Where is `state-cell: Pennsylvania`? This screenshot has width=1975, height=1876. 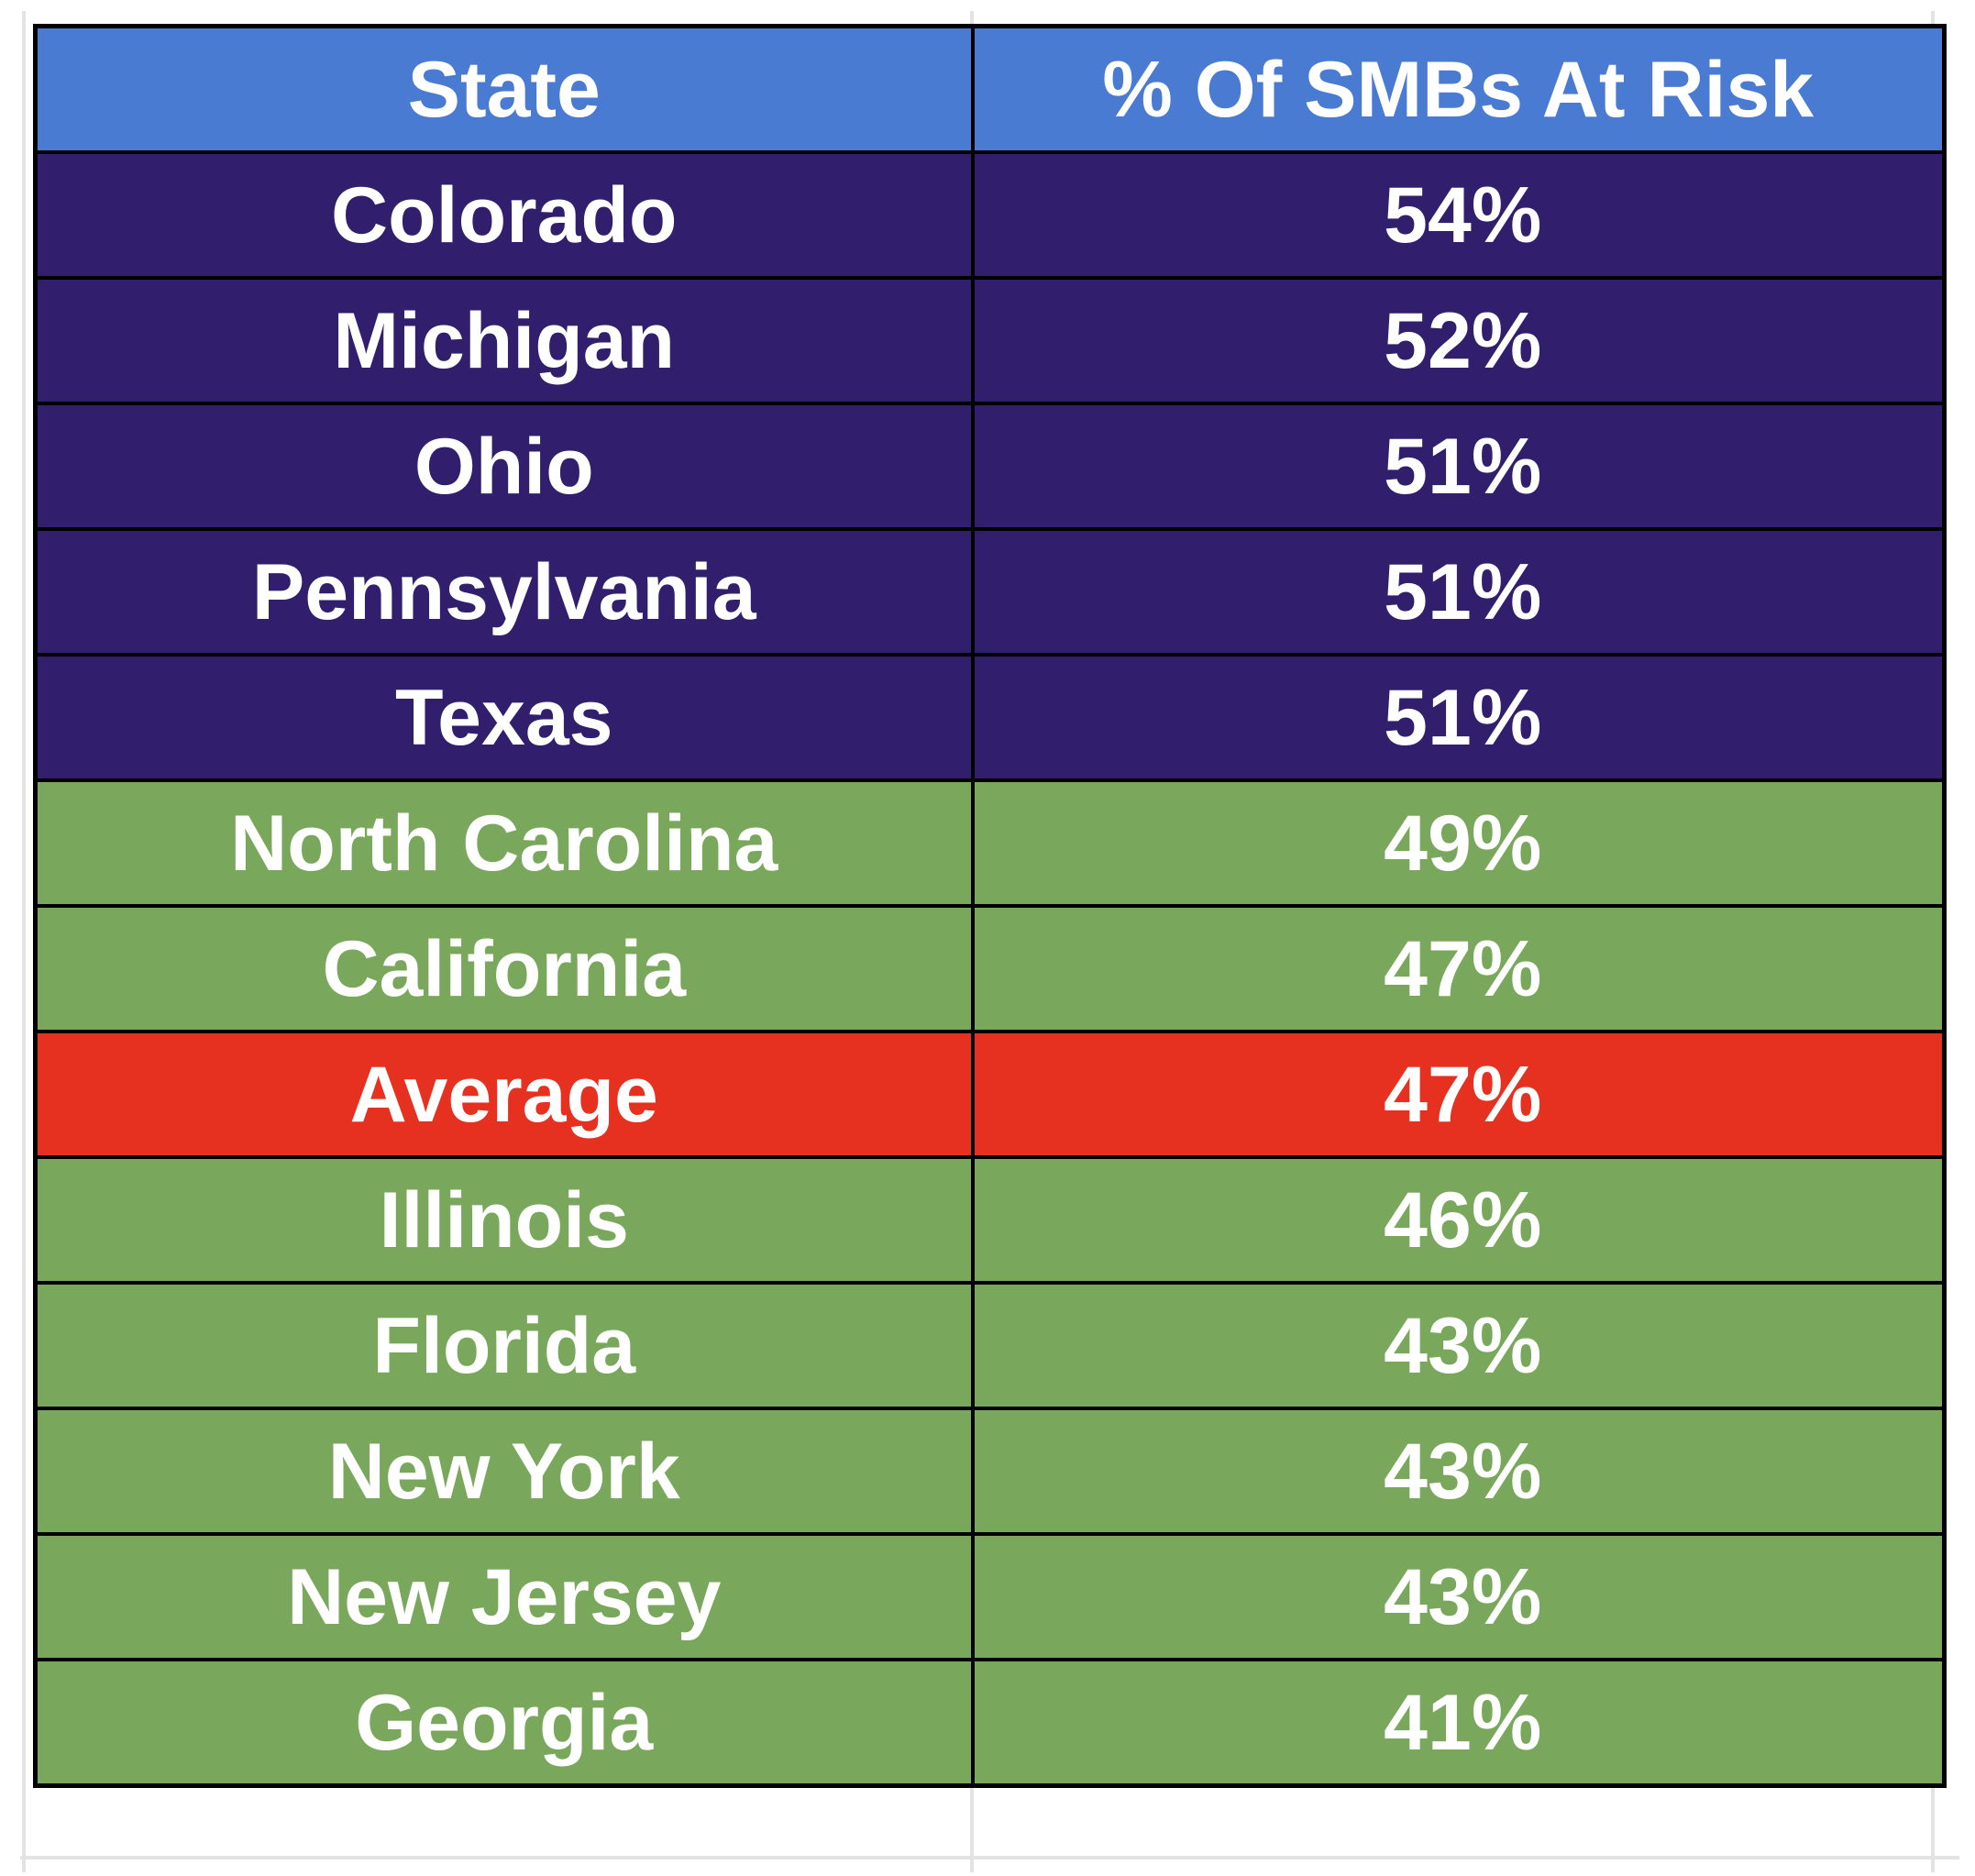 state-cell: Pennsylvania is located at coordinates (504, 592).